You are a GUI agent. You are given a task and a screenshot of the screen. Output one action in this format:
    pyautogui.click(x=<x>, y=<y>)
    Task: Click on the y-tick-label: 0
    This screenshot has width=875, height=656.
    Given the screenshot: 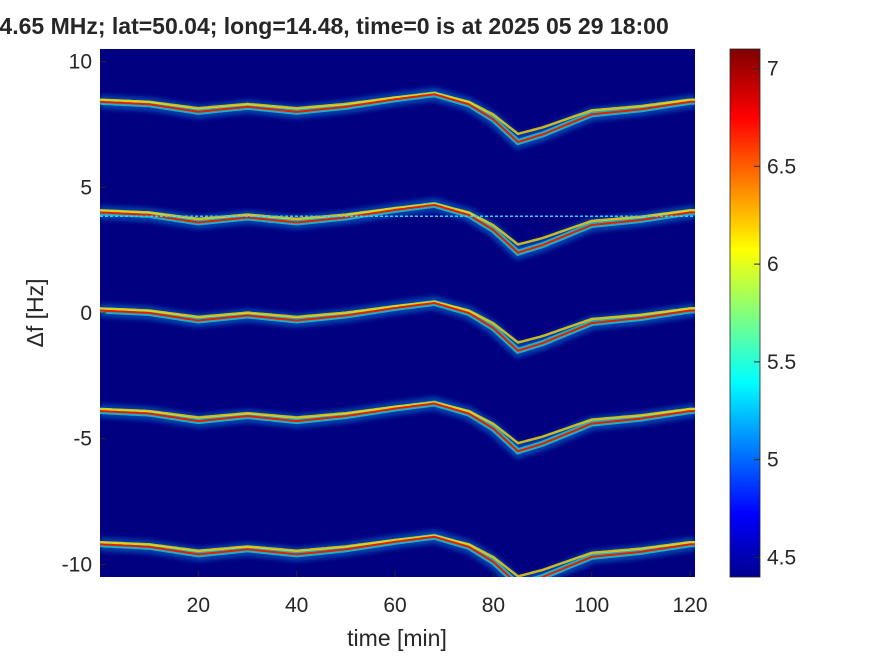 What is the action you would take?
    pyautogui.click(x=86, y=313)
    